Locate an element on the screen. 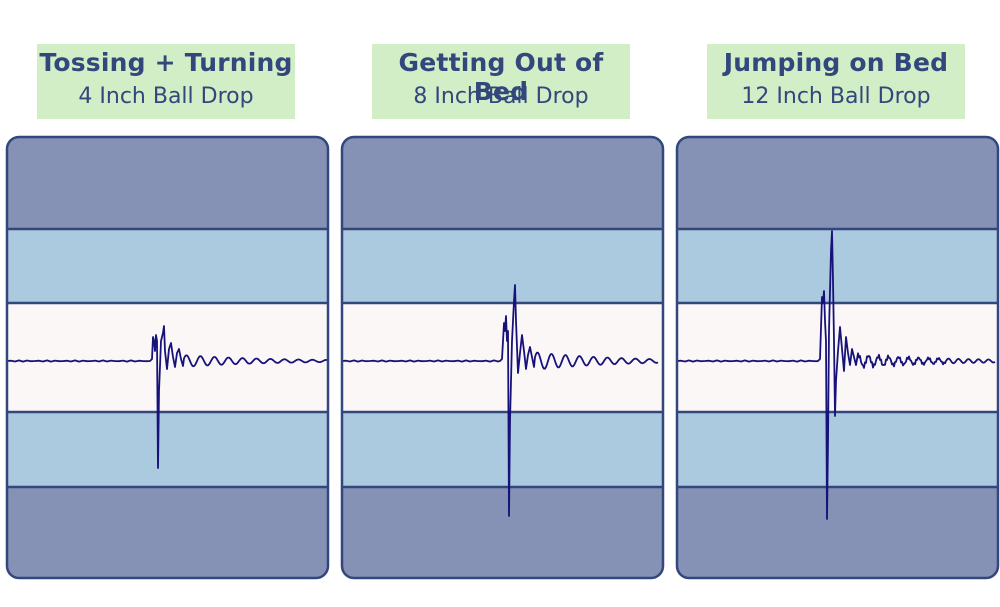 The image size is (1000, 607). panel-subtitle: 8 Inch Ball Drop is located at coordinates (501, 96).